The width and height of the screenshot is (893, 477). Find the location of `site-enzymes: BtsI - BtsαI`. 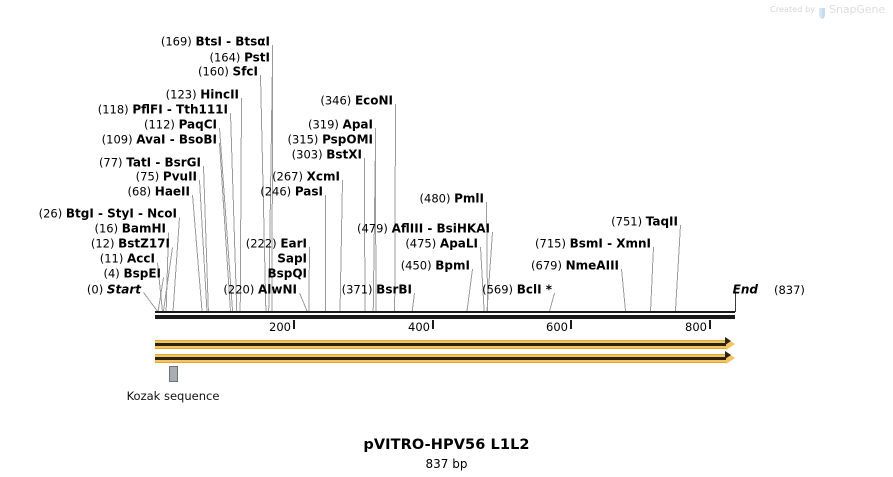

site-enzymes: BtsI - BtsαI is located at coordinates (232, 41).